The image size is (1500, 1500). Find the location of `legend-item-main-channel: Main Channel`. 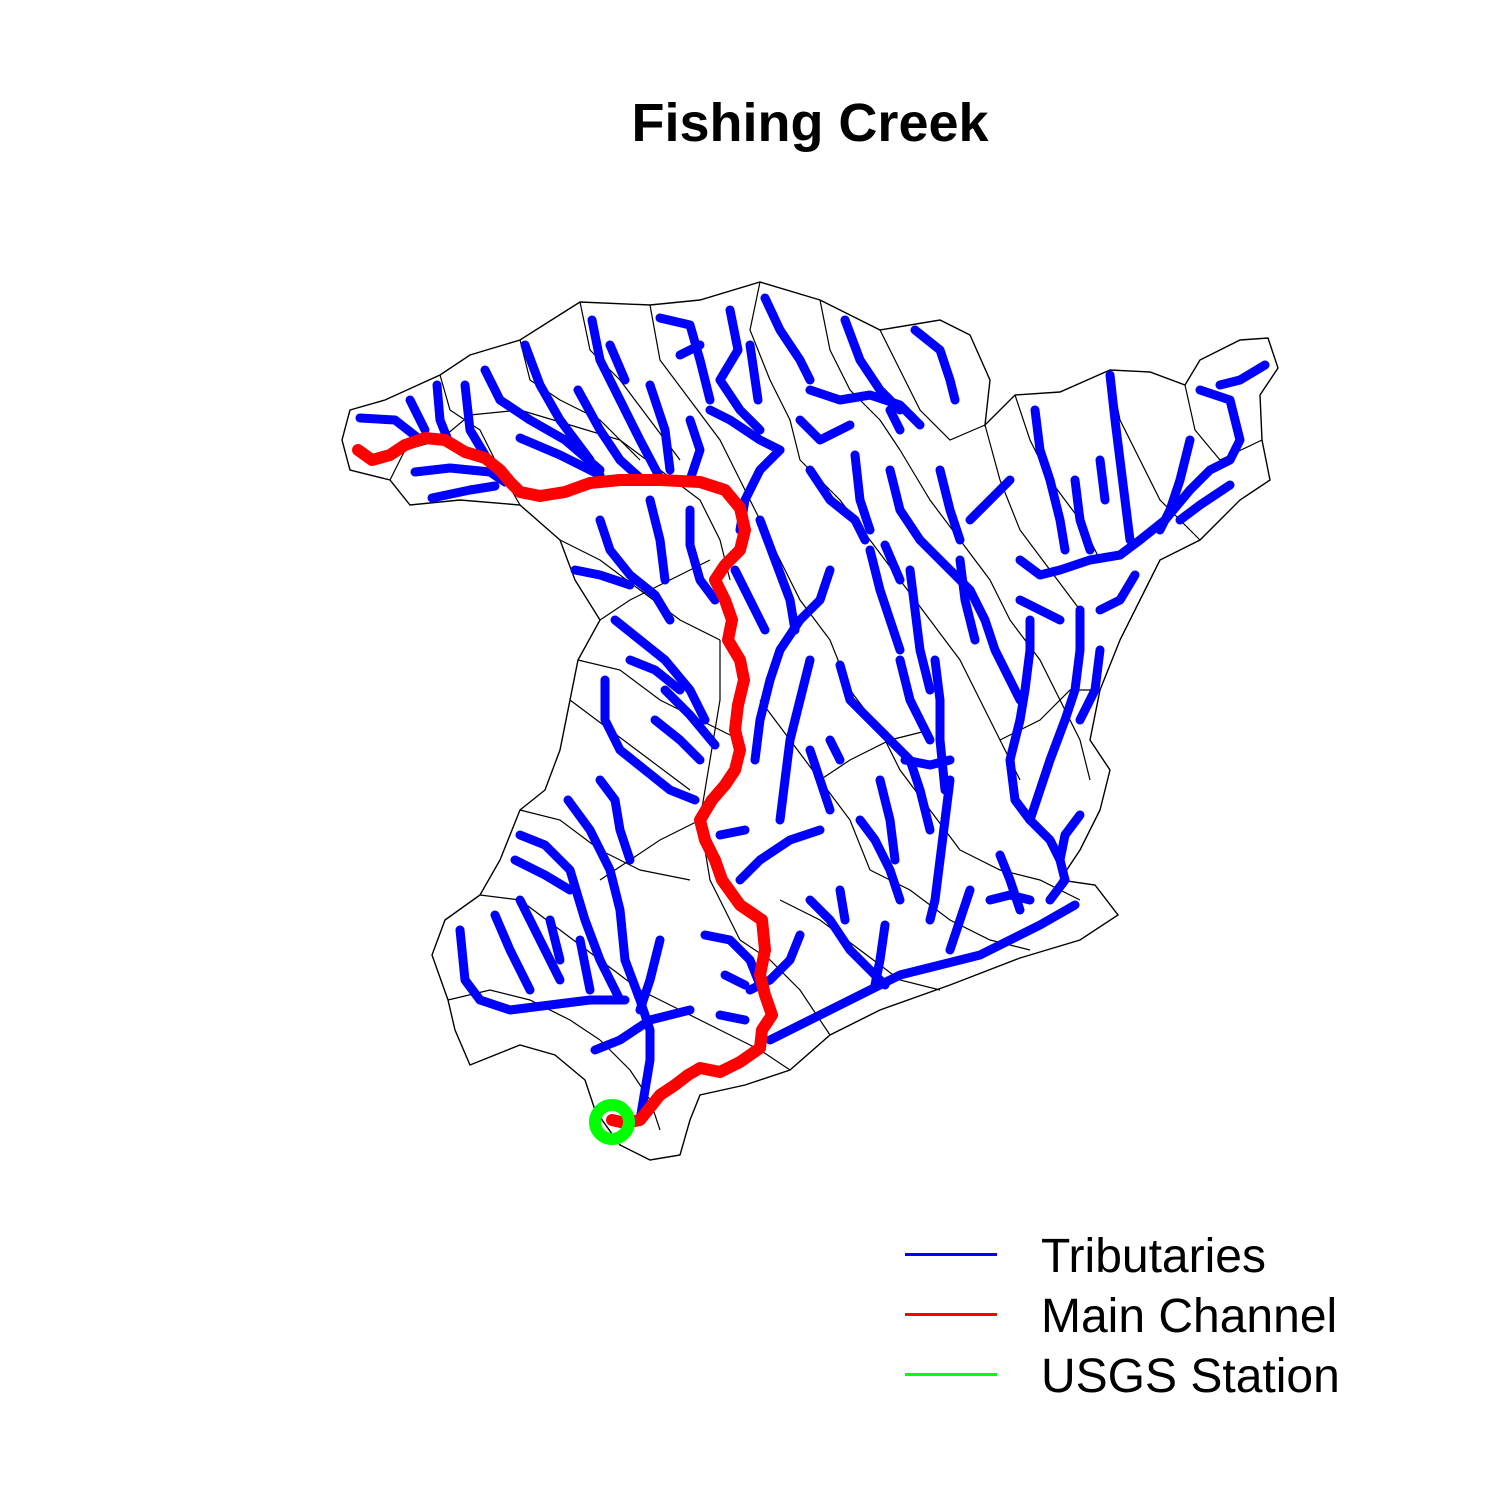

legend-item-main-channel: Main Channel is located at coordinates (1160, 1315).